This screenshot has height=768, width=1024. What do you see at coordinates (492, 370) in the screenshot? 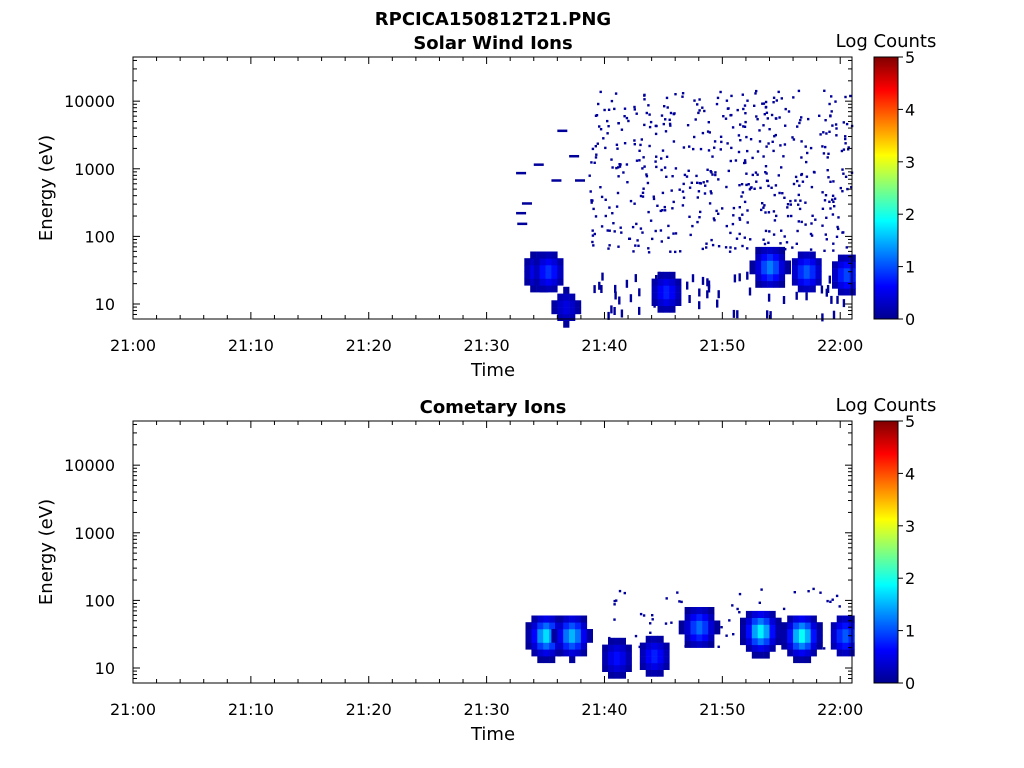
I see `x-axis-label: Time` at bounding box center [492, 370].